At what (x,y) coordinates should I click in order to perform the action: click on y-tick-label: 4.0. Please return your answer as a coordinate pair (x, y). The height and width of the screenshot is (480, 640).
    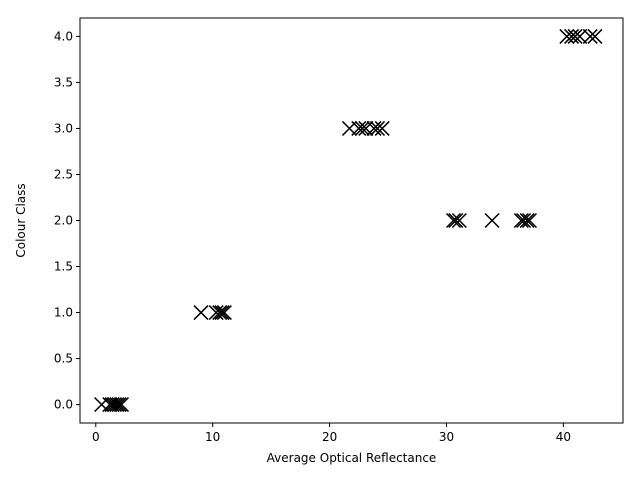
    Looking at the image, I should click on (63, 36).